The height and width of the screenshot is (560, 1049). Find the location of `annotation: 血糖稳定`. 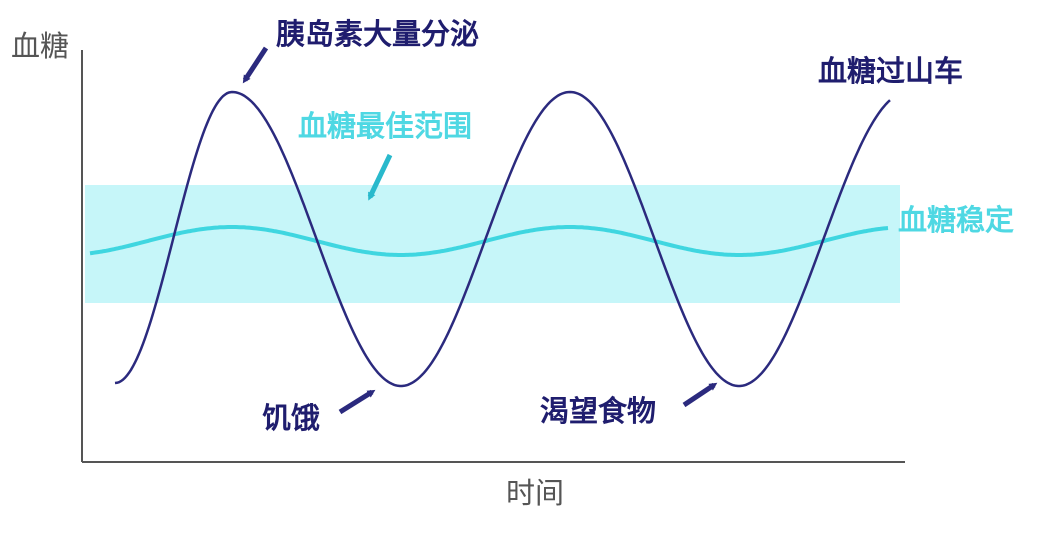

annotation: 血糖稳定 is located at coordinates (956, 220).